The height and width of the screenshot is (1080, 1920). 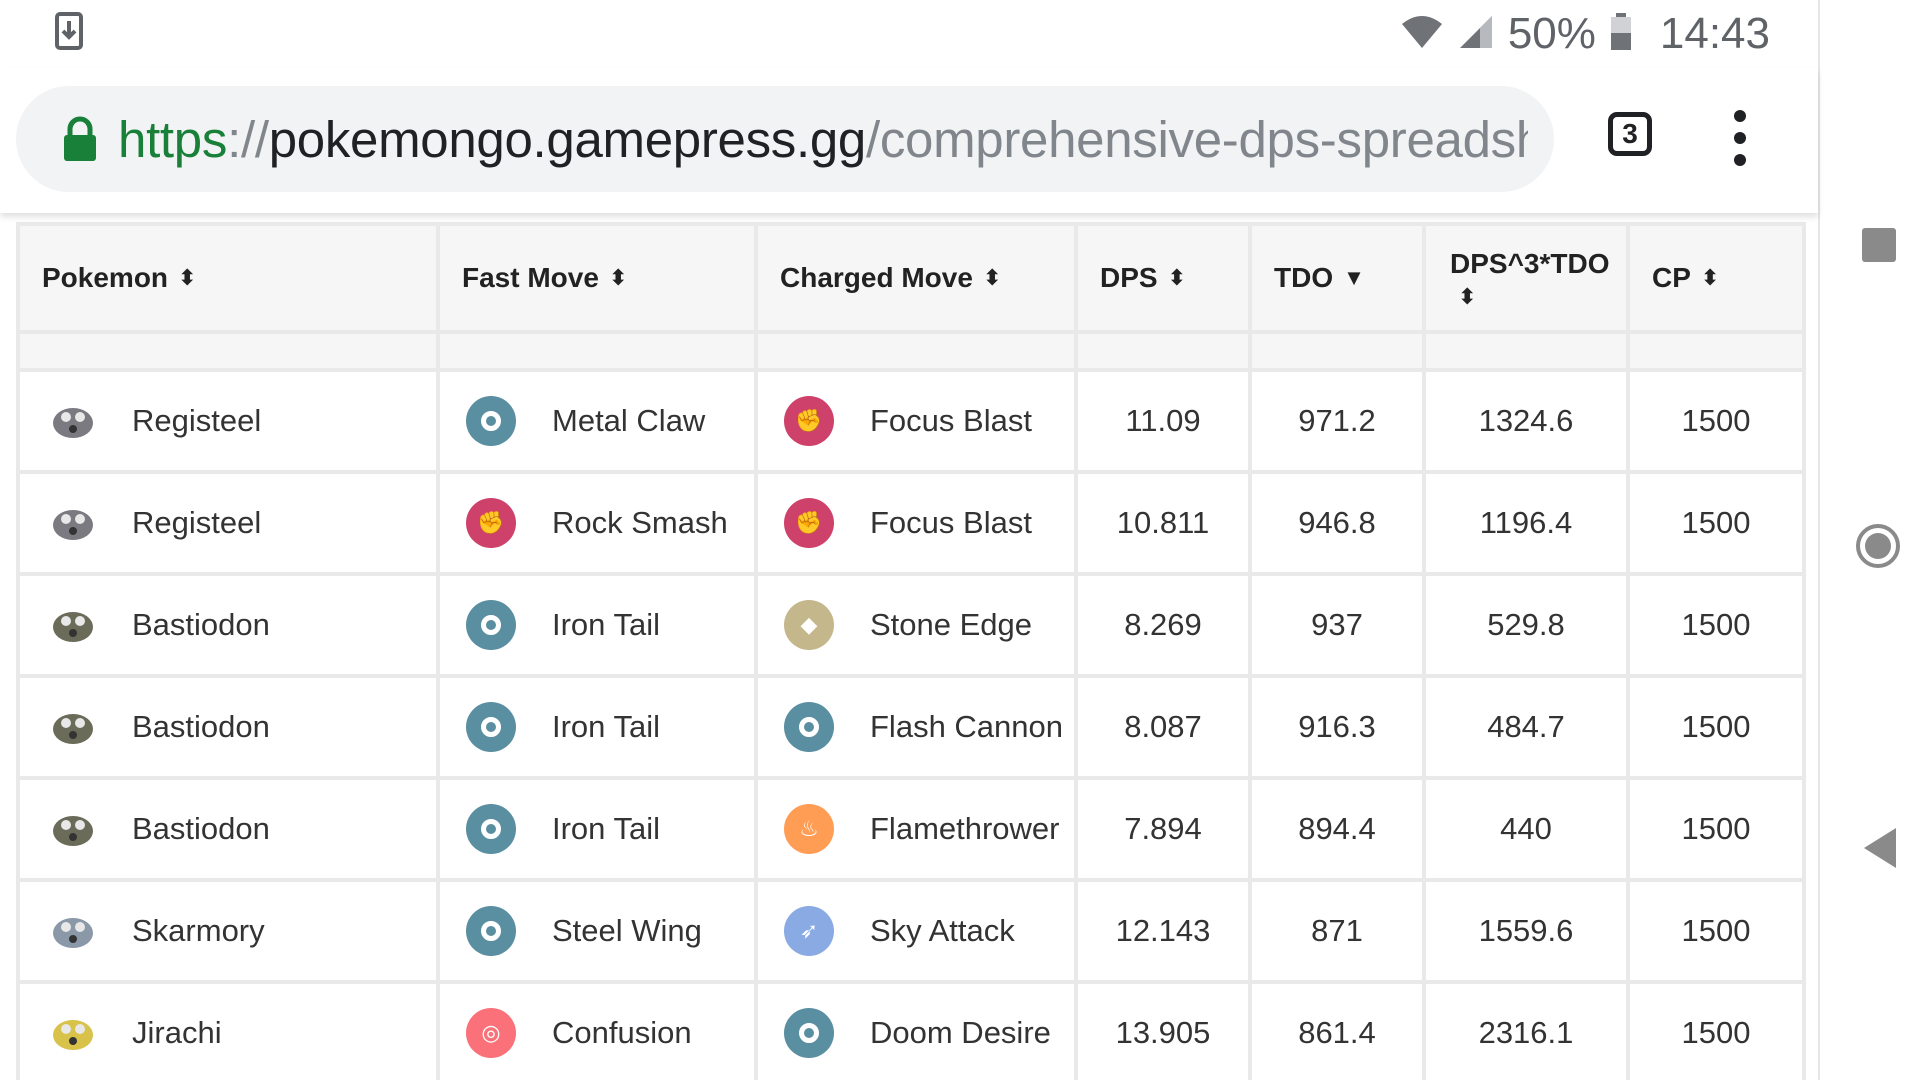 What do you see at coordinates (909, 34) in the screenshot?
I see `status-bar: 50% 14:43` at bounding box center [909, 34].